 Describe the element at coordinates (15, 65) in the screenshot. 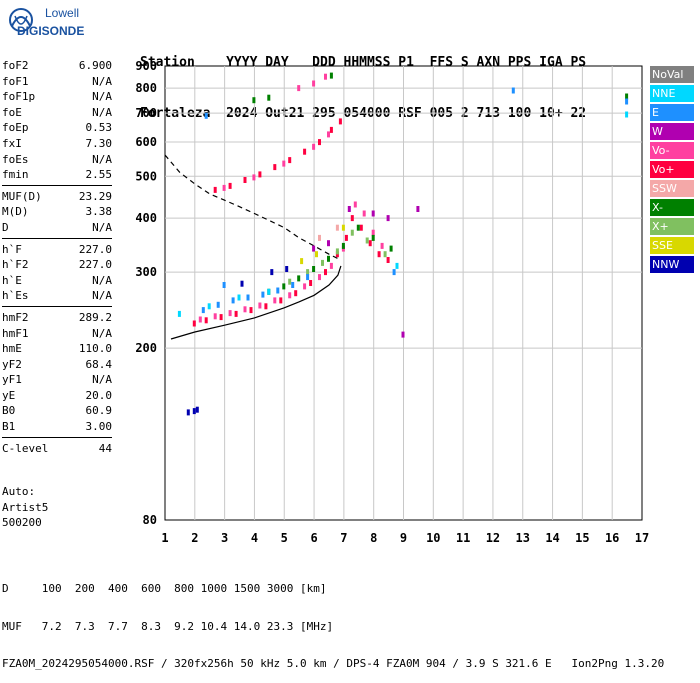

I see `param-name: foF2` at that location.